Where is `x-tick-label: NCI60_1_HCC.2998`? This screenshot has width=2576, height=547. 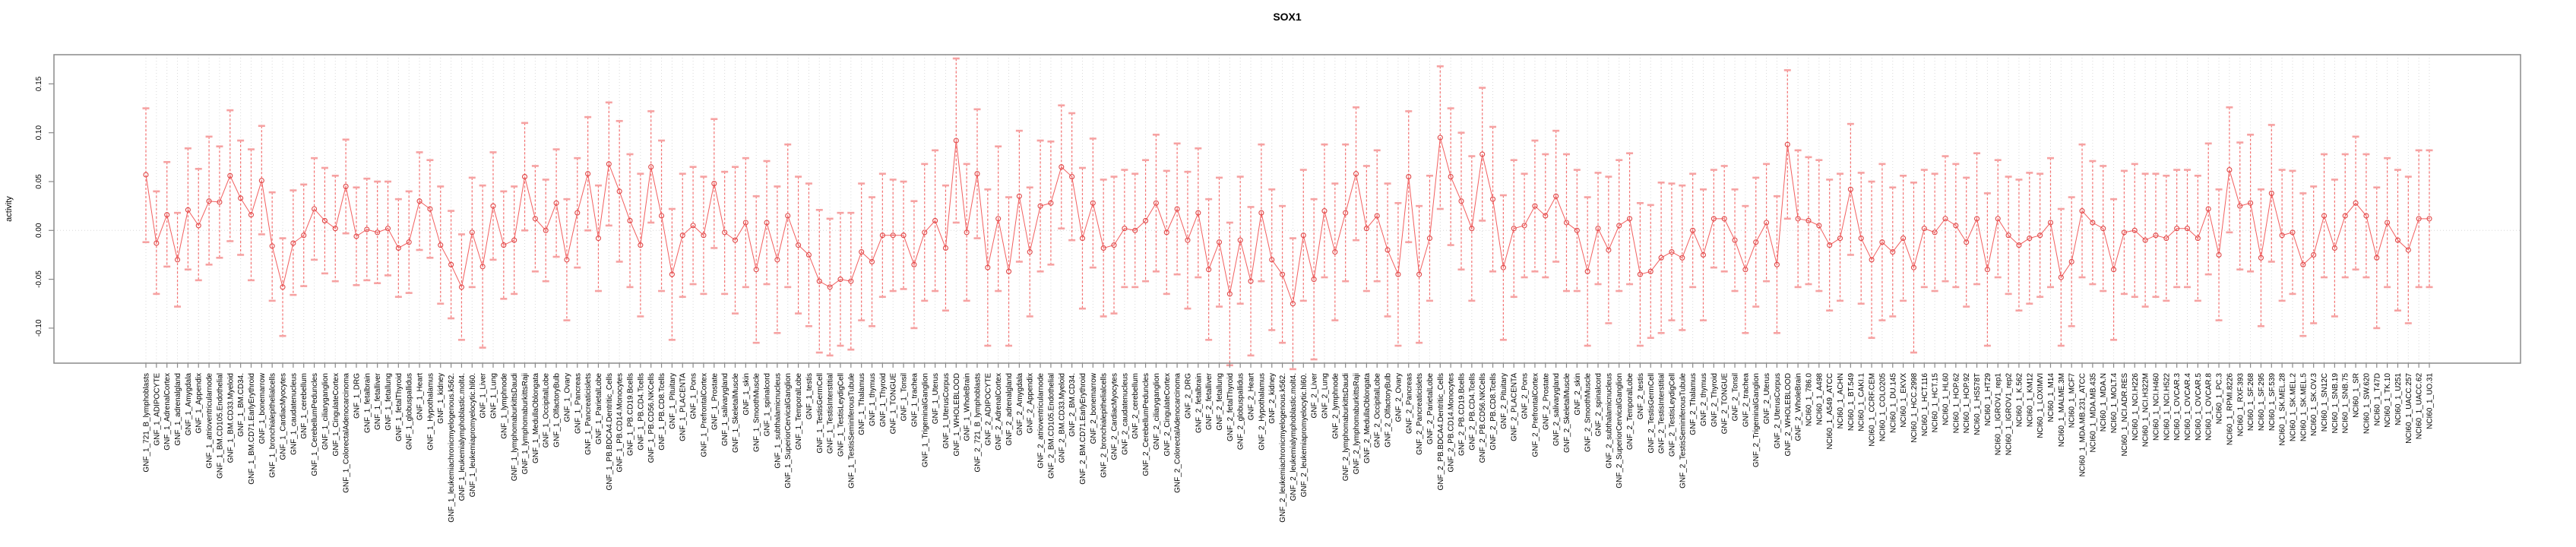 x-tick-label: NCI60_1_HCC.2998 is located at coordinates (1915, 408).